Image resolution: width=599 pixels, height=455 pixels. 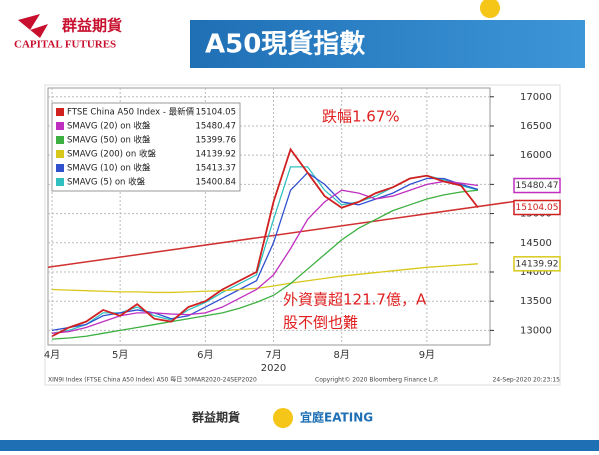 What do you see at coordinates (284, 234) in the screenshot?
I see `trend-line` at bounding box center [284, 234].